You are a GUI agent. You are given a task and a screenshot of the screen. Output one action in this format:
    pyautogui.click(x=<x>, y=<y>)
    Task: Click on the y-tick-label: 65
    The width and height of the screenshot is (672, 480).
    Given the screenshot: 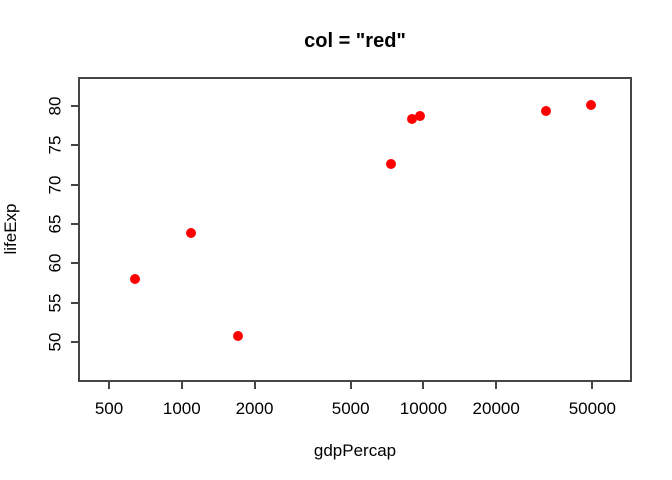 What is the action you would take?
    pyautogui.click(x=55, y=224)
    